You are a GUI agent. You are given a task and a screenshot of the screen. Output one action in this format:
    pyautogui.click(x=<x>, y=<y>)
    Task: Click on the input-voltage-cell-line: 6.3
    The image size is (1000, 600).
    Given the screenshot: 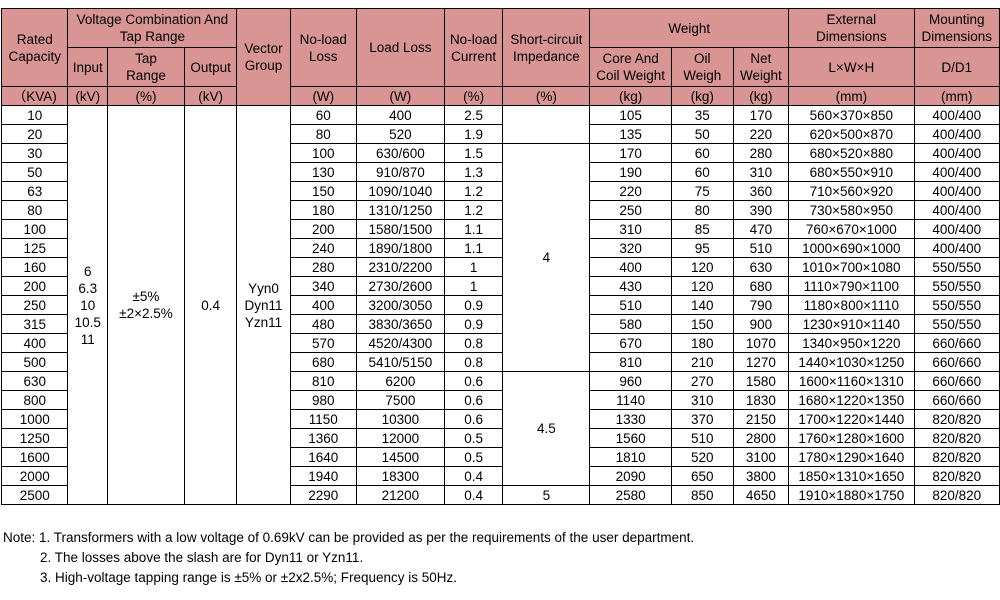 What is the action you would take?
    pyautogui.click(x=88, y=288)
    